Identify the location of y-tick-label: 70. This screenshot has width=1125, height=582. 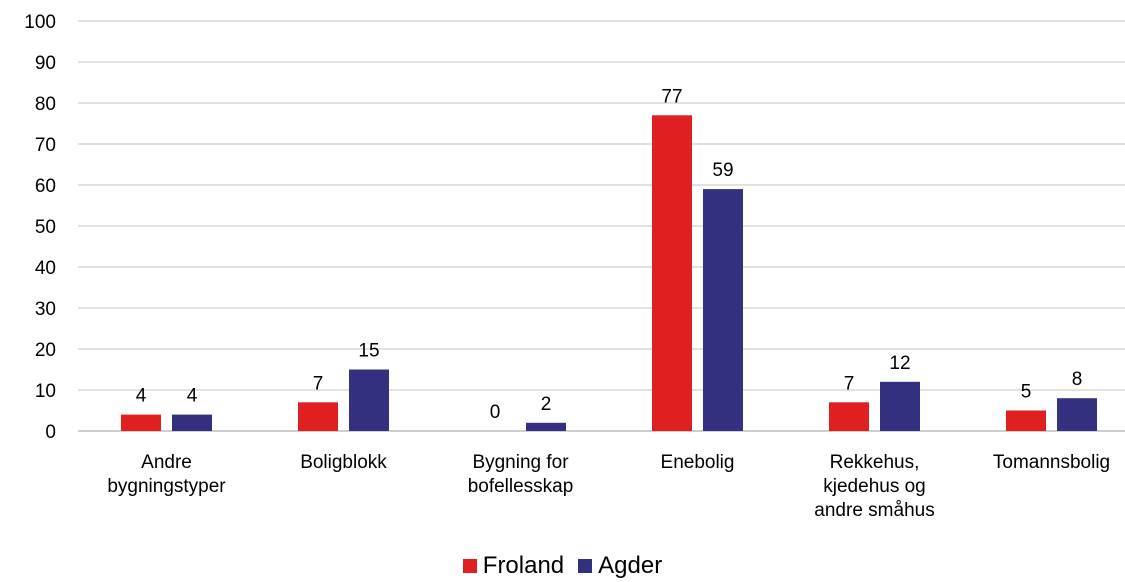
(45, 145).